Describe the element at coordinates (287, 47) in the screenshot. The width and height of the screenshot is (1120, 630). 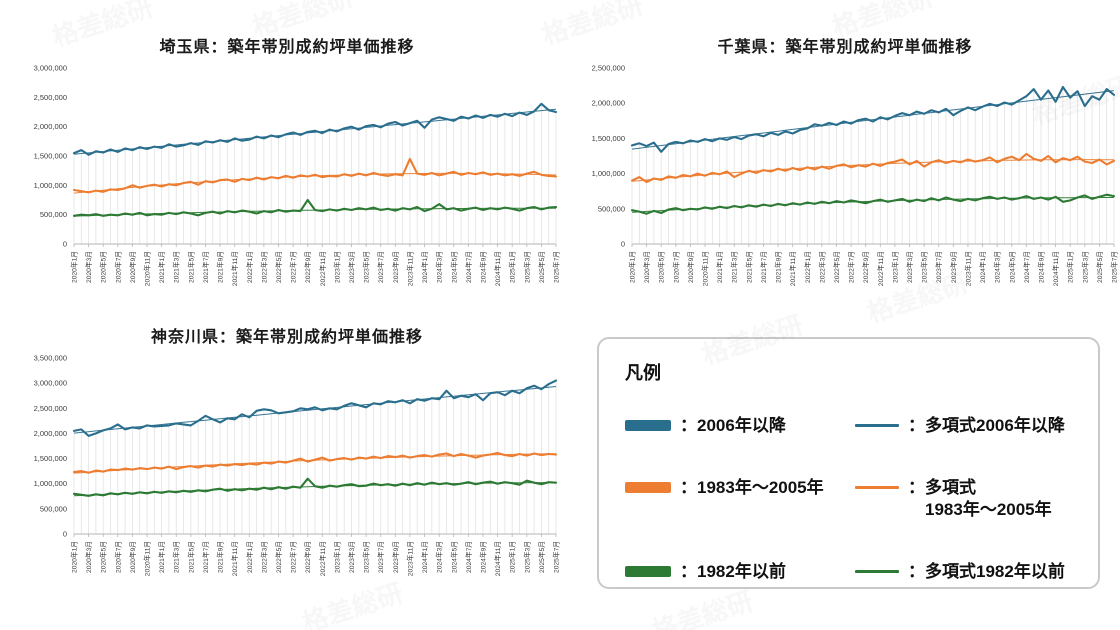
I see `chart-title-saitama: 埼玉県：築年帯別成約坪単価推移` at that location.